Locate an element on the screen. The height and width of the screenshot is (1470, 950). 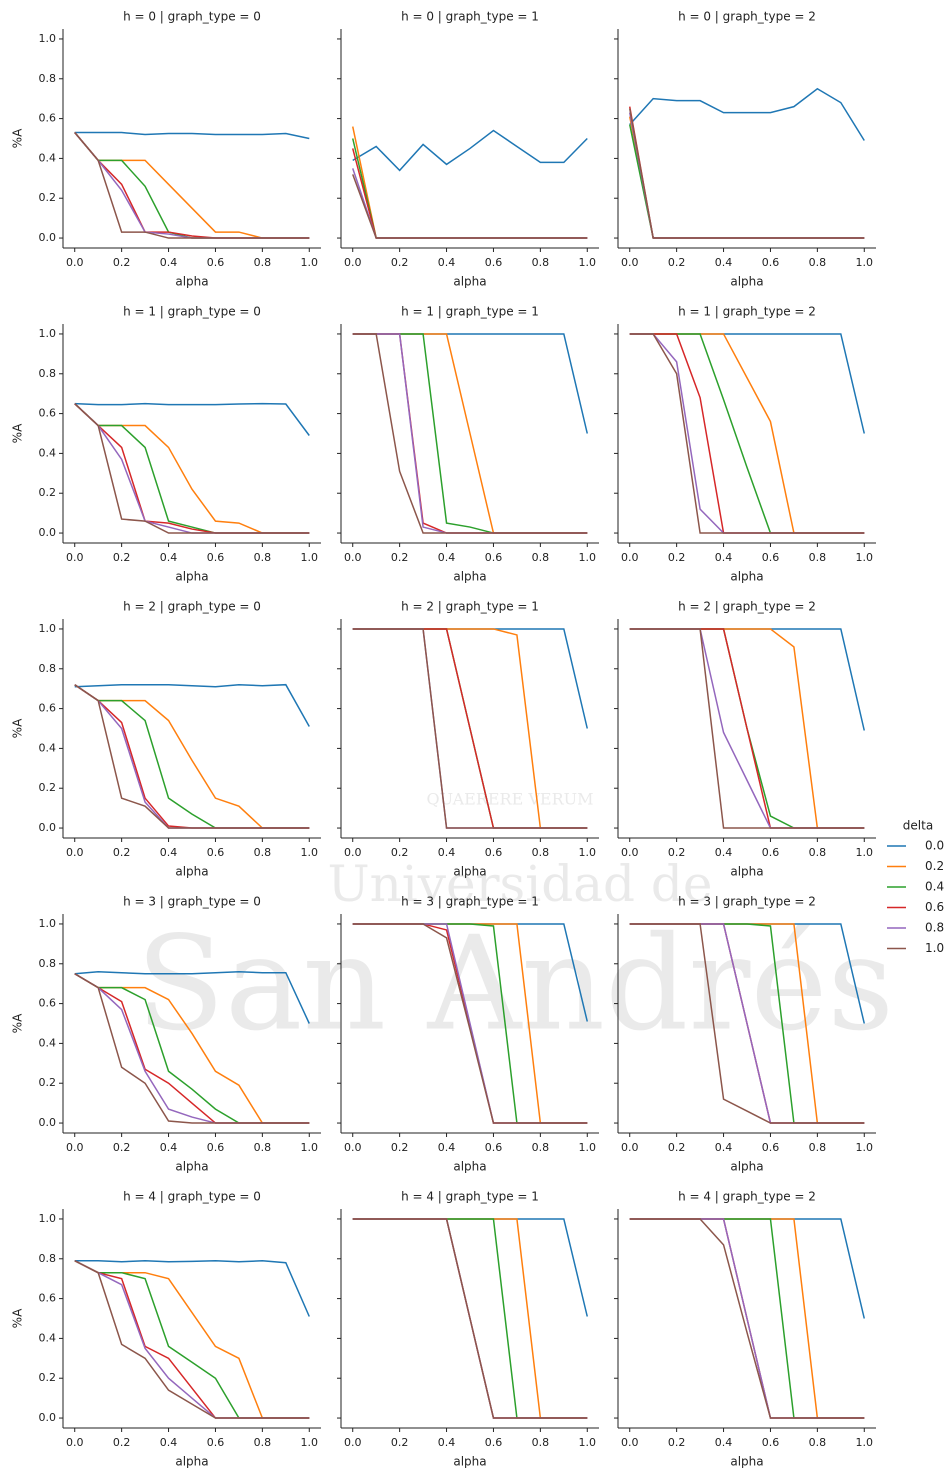
facet-title: h = 4 | graph_type = 2 is located at coordinates (747, 1197).